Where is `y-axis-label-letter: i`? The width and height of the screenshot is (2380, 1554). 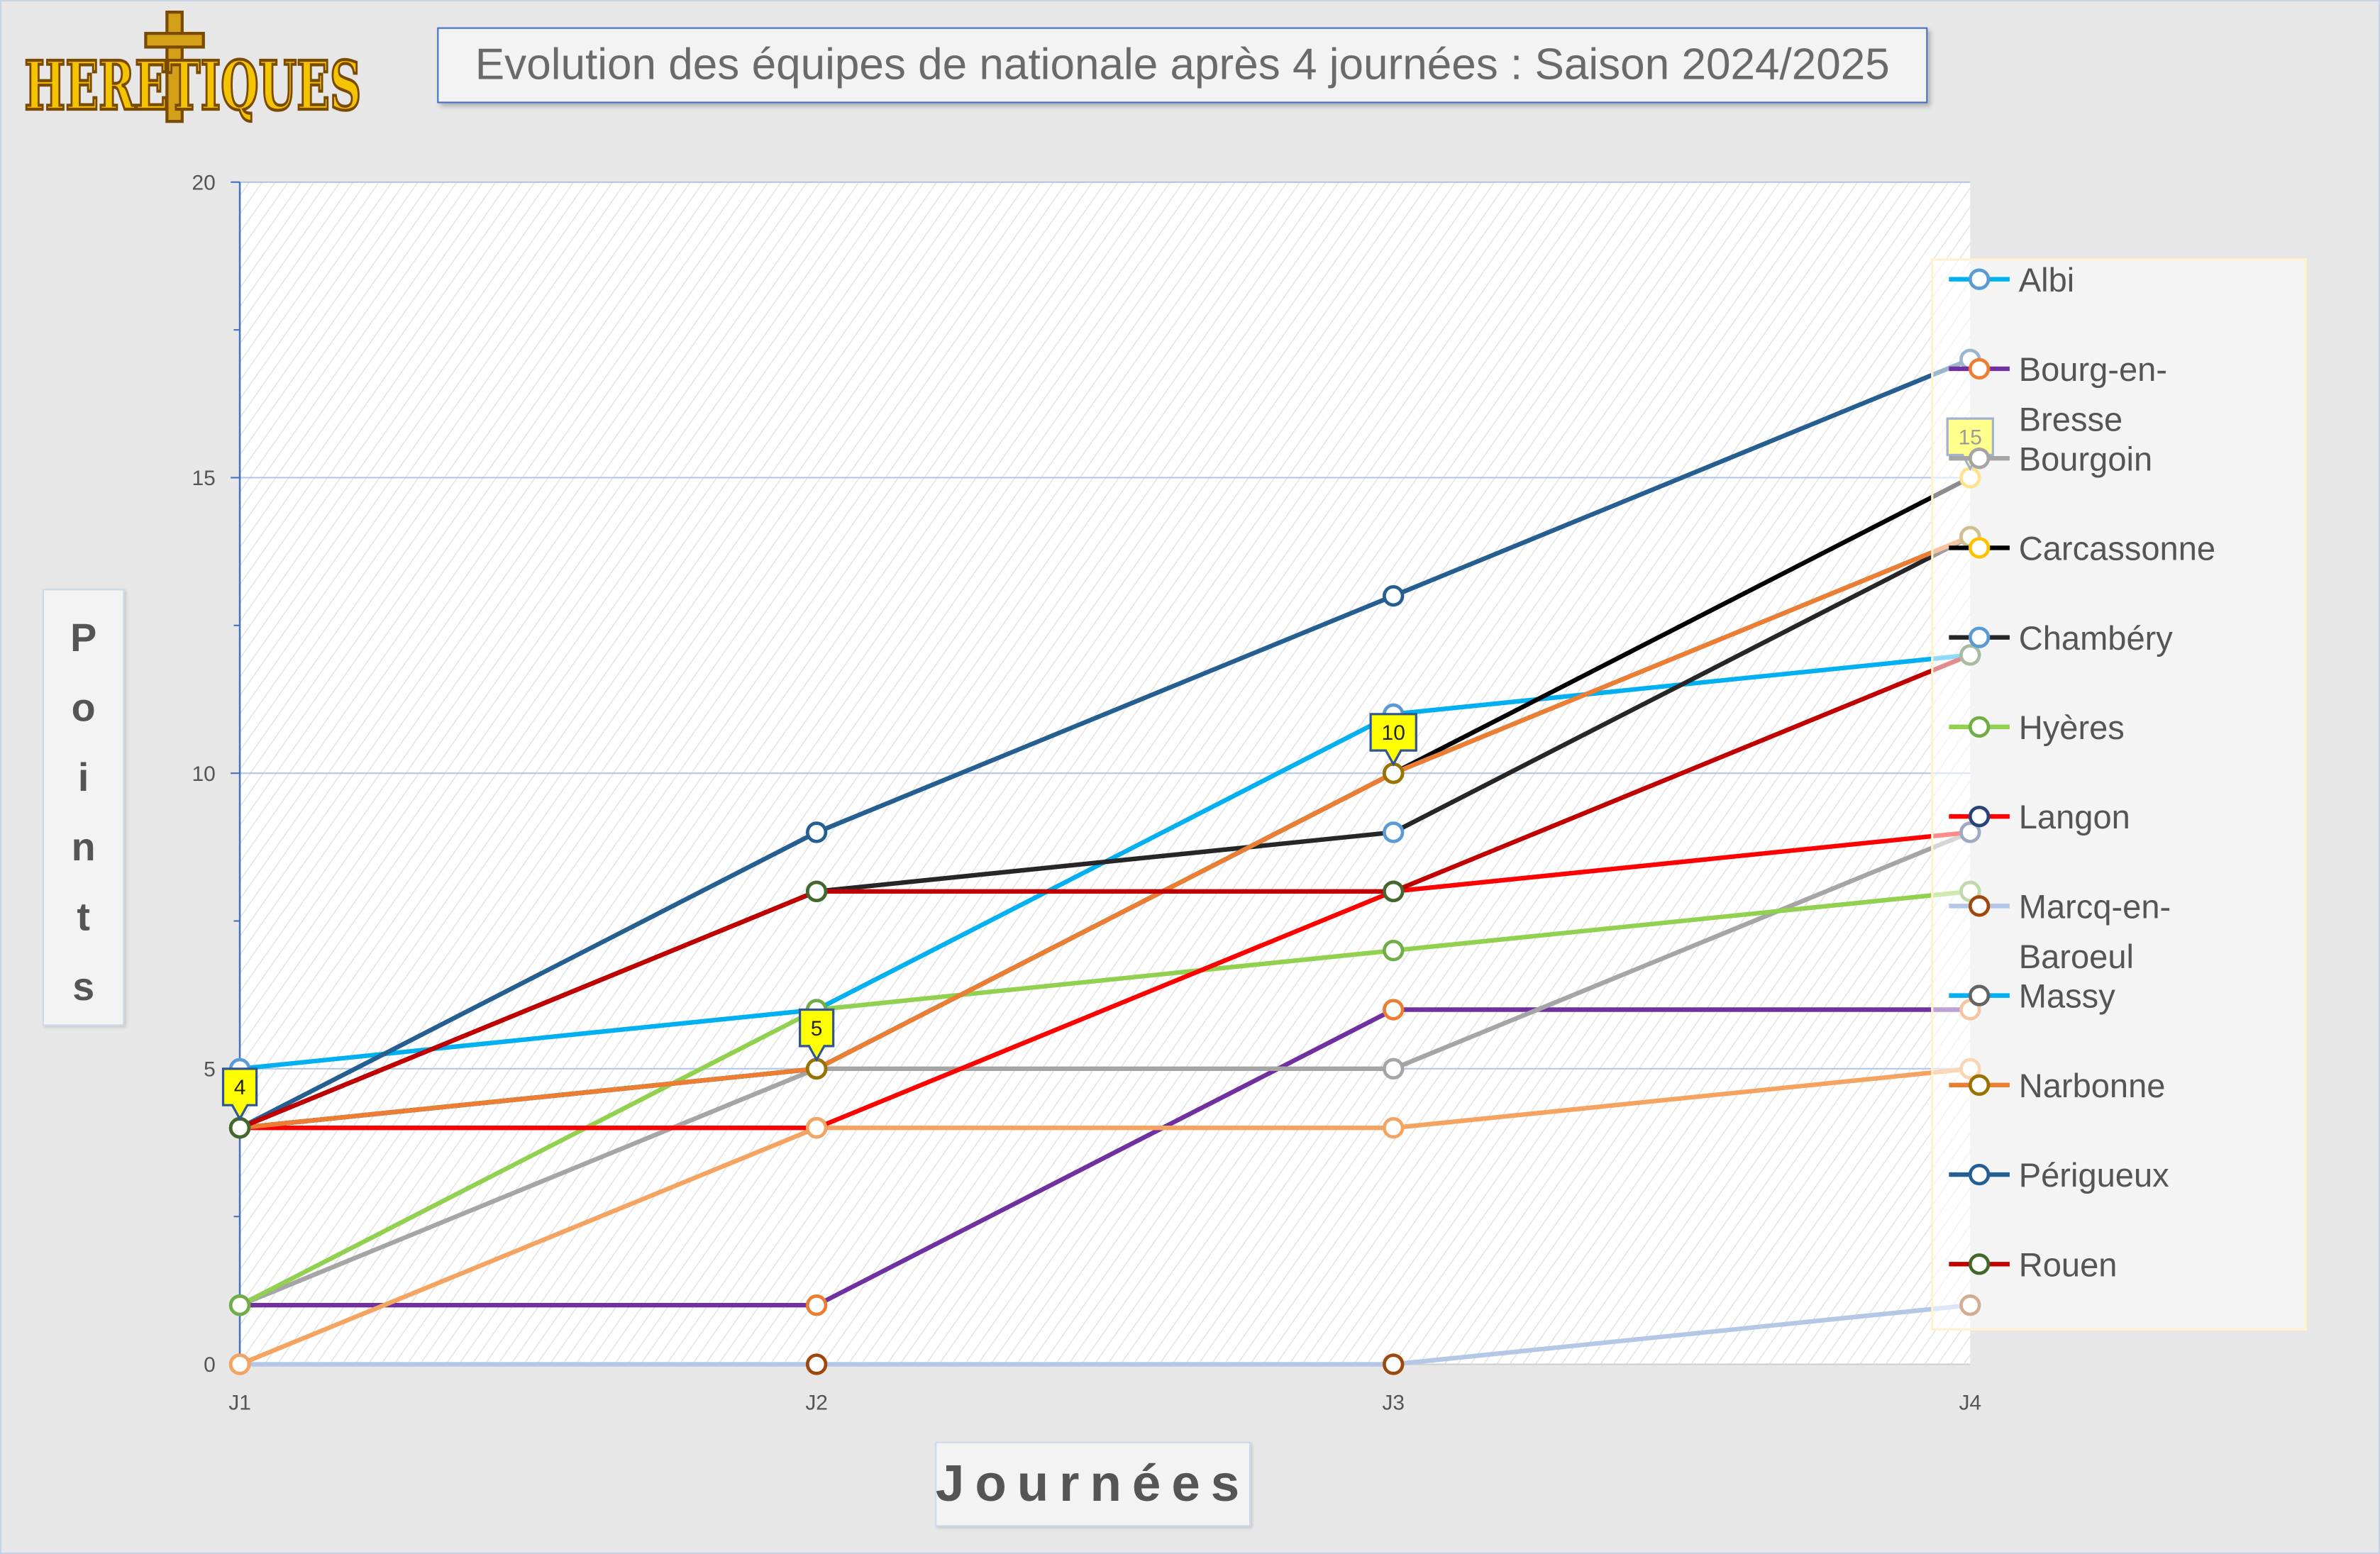 y-axis-label-letter: i is located at coordinates (83, 777).